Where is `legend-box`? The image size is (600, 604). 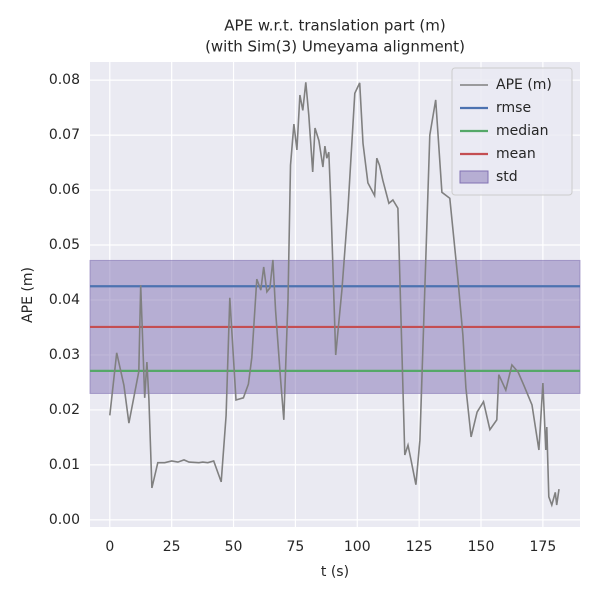 legend-box is located at coordinates (512, 131).